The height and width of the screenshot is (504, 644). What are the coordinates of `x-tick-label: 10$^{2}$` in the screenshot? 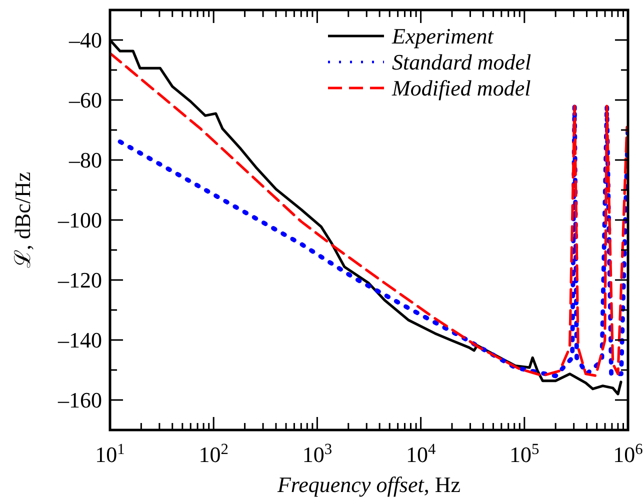 It's located at (213, 453).